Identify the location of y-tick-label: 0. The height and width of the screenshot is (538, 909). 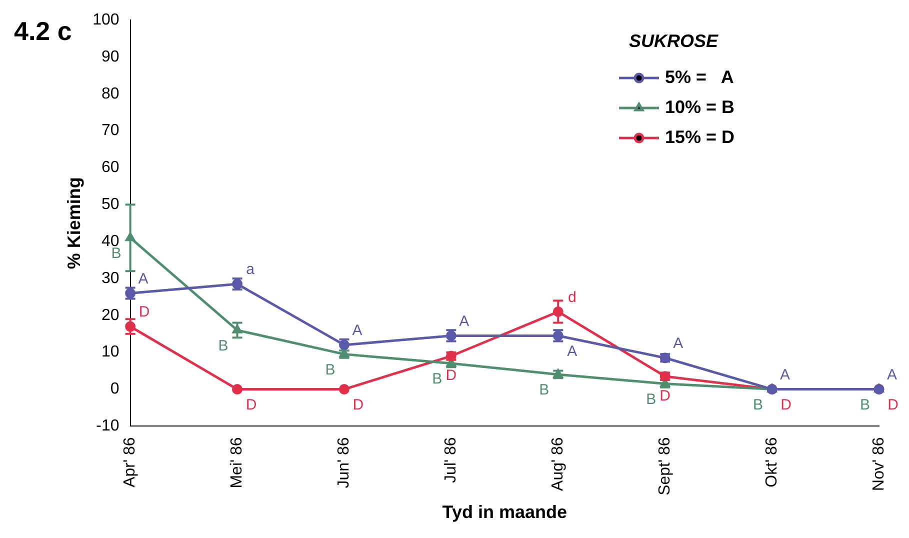
(115, 389).